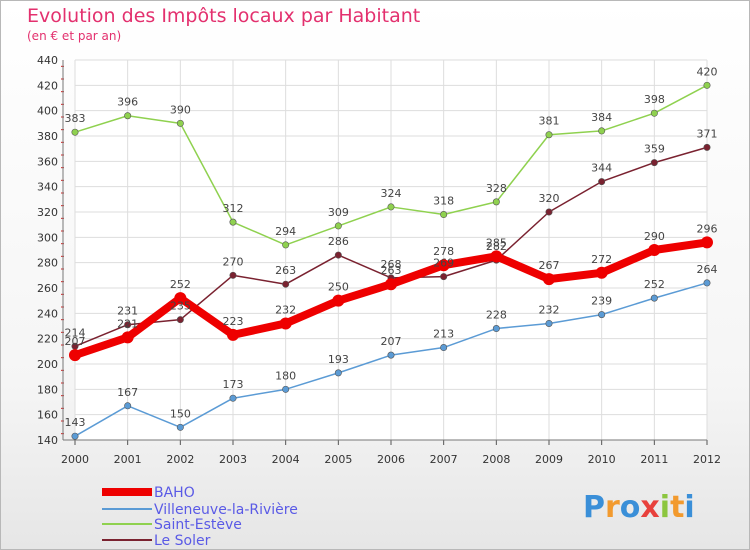  Describe the element at coordinates (75, 422) in the screenshot. I see `data-label: 143` at that location.